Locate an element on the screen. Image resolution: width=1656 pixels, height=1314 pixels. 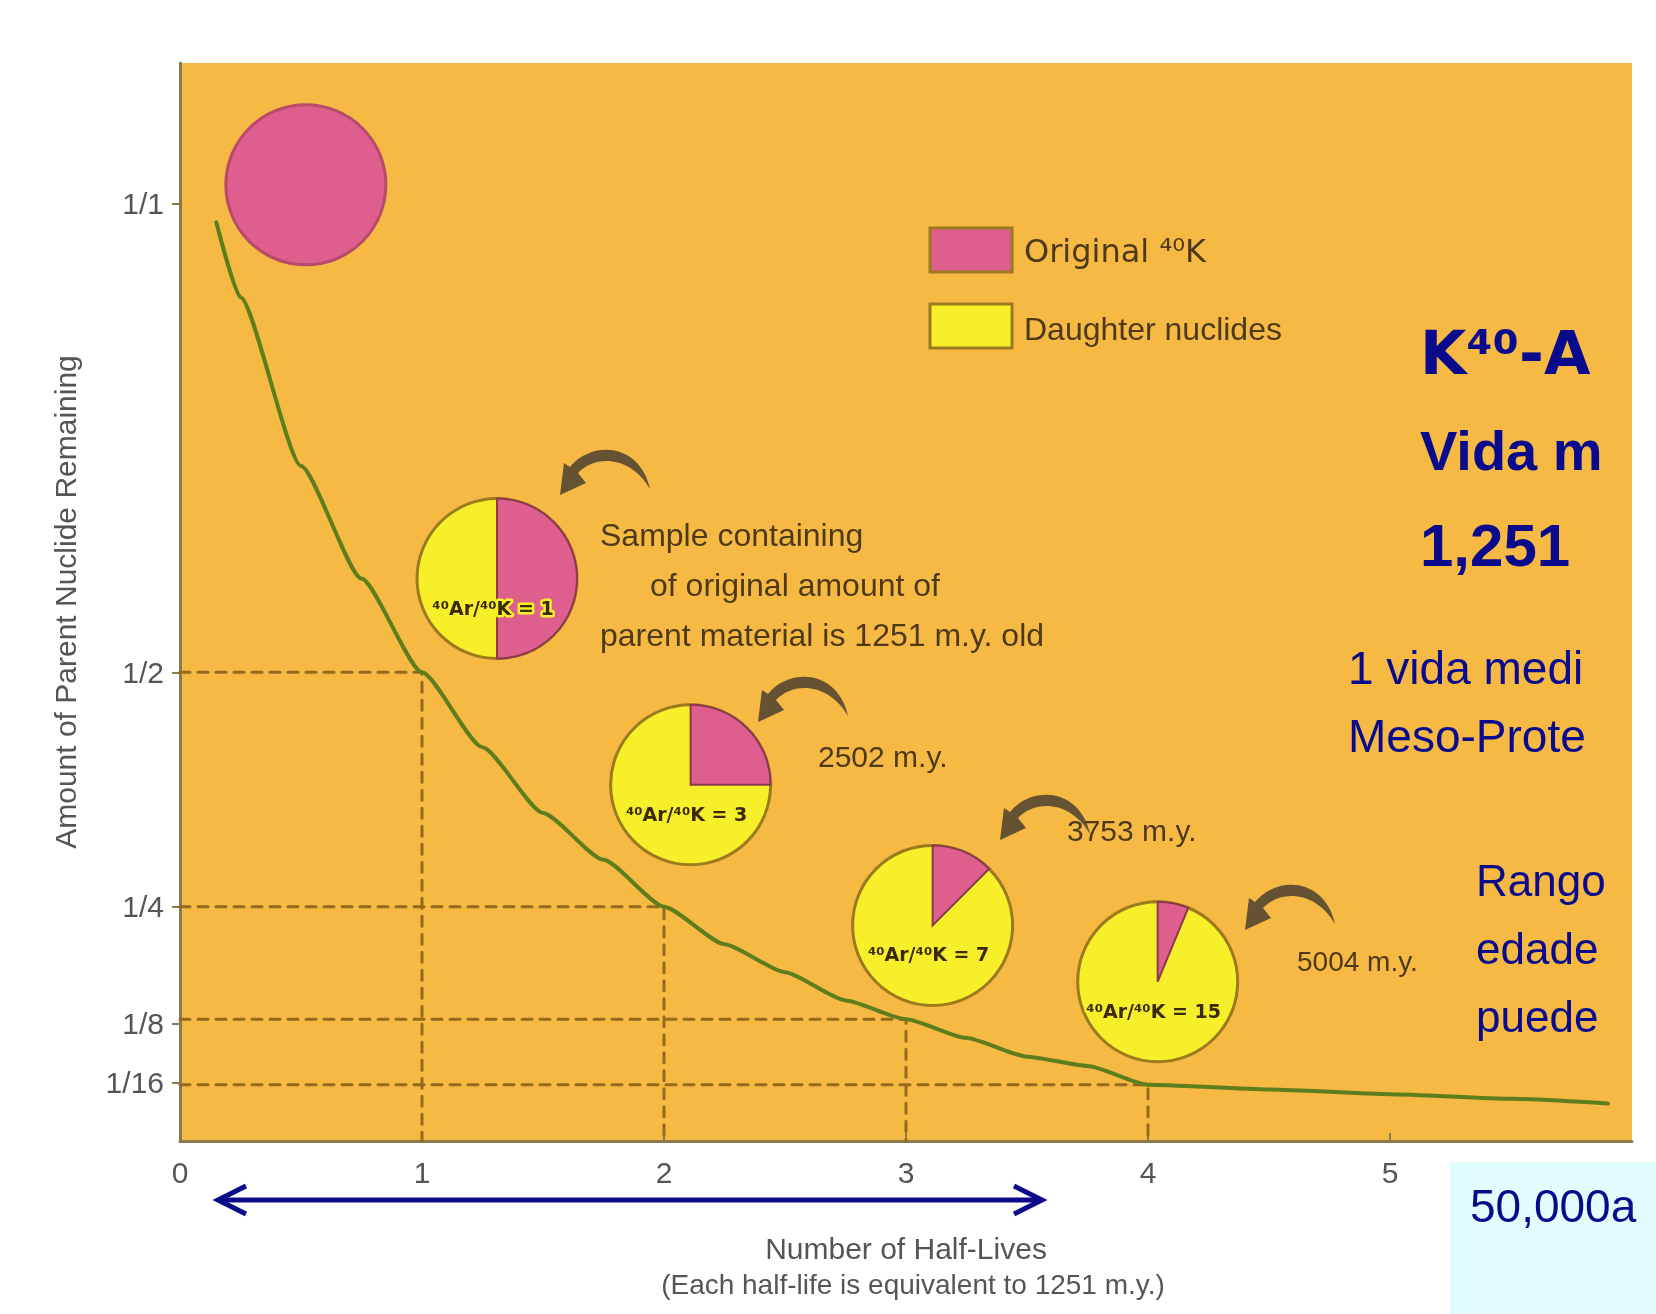
annotation: 2502 m.y. is located at coordinates (883, 756).